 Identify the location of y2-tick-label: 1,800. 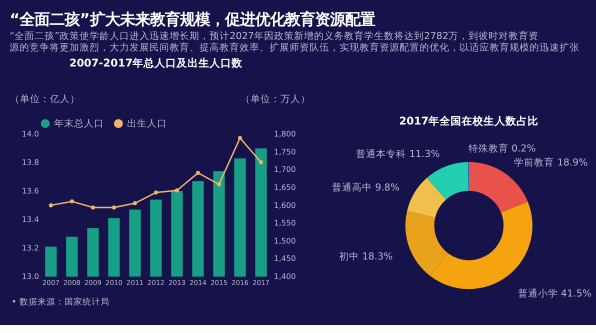
(285, 134).